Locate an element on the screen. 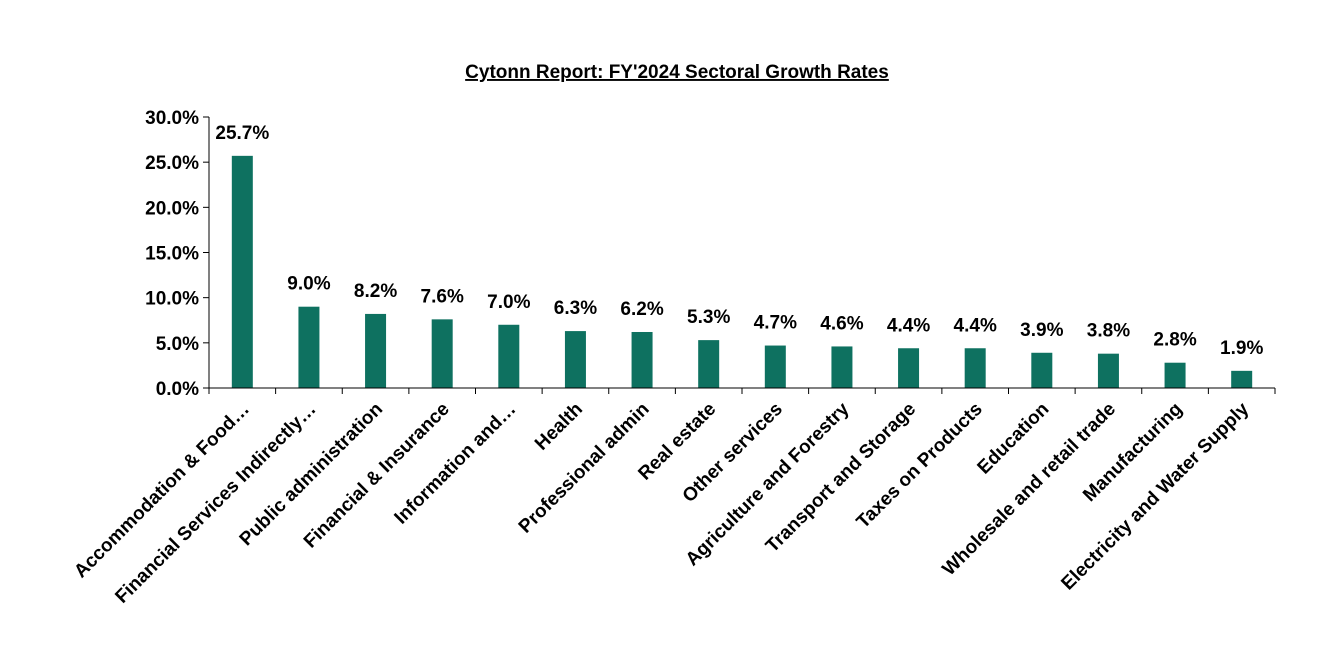  bar-data-label: 1.9% is located at coordinates (1241, 348).